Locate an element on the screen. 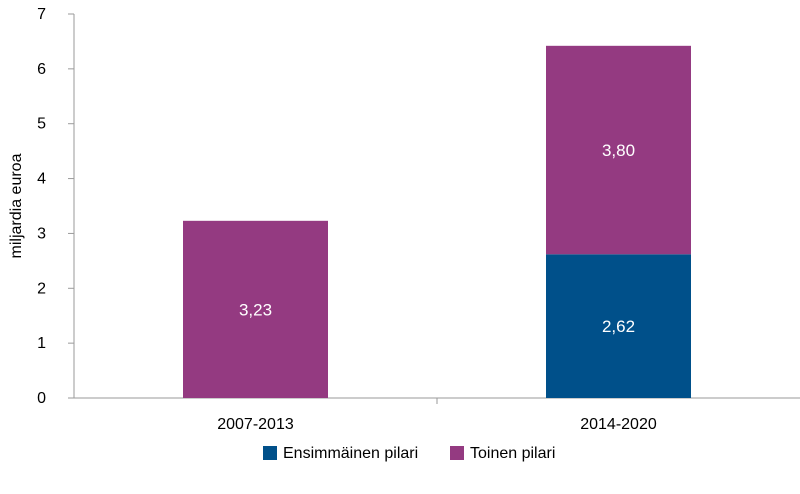 The height and width of the screenshot is (494, 800). data-label: 3,80 is located at coordinates (618, 150).